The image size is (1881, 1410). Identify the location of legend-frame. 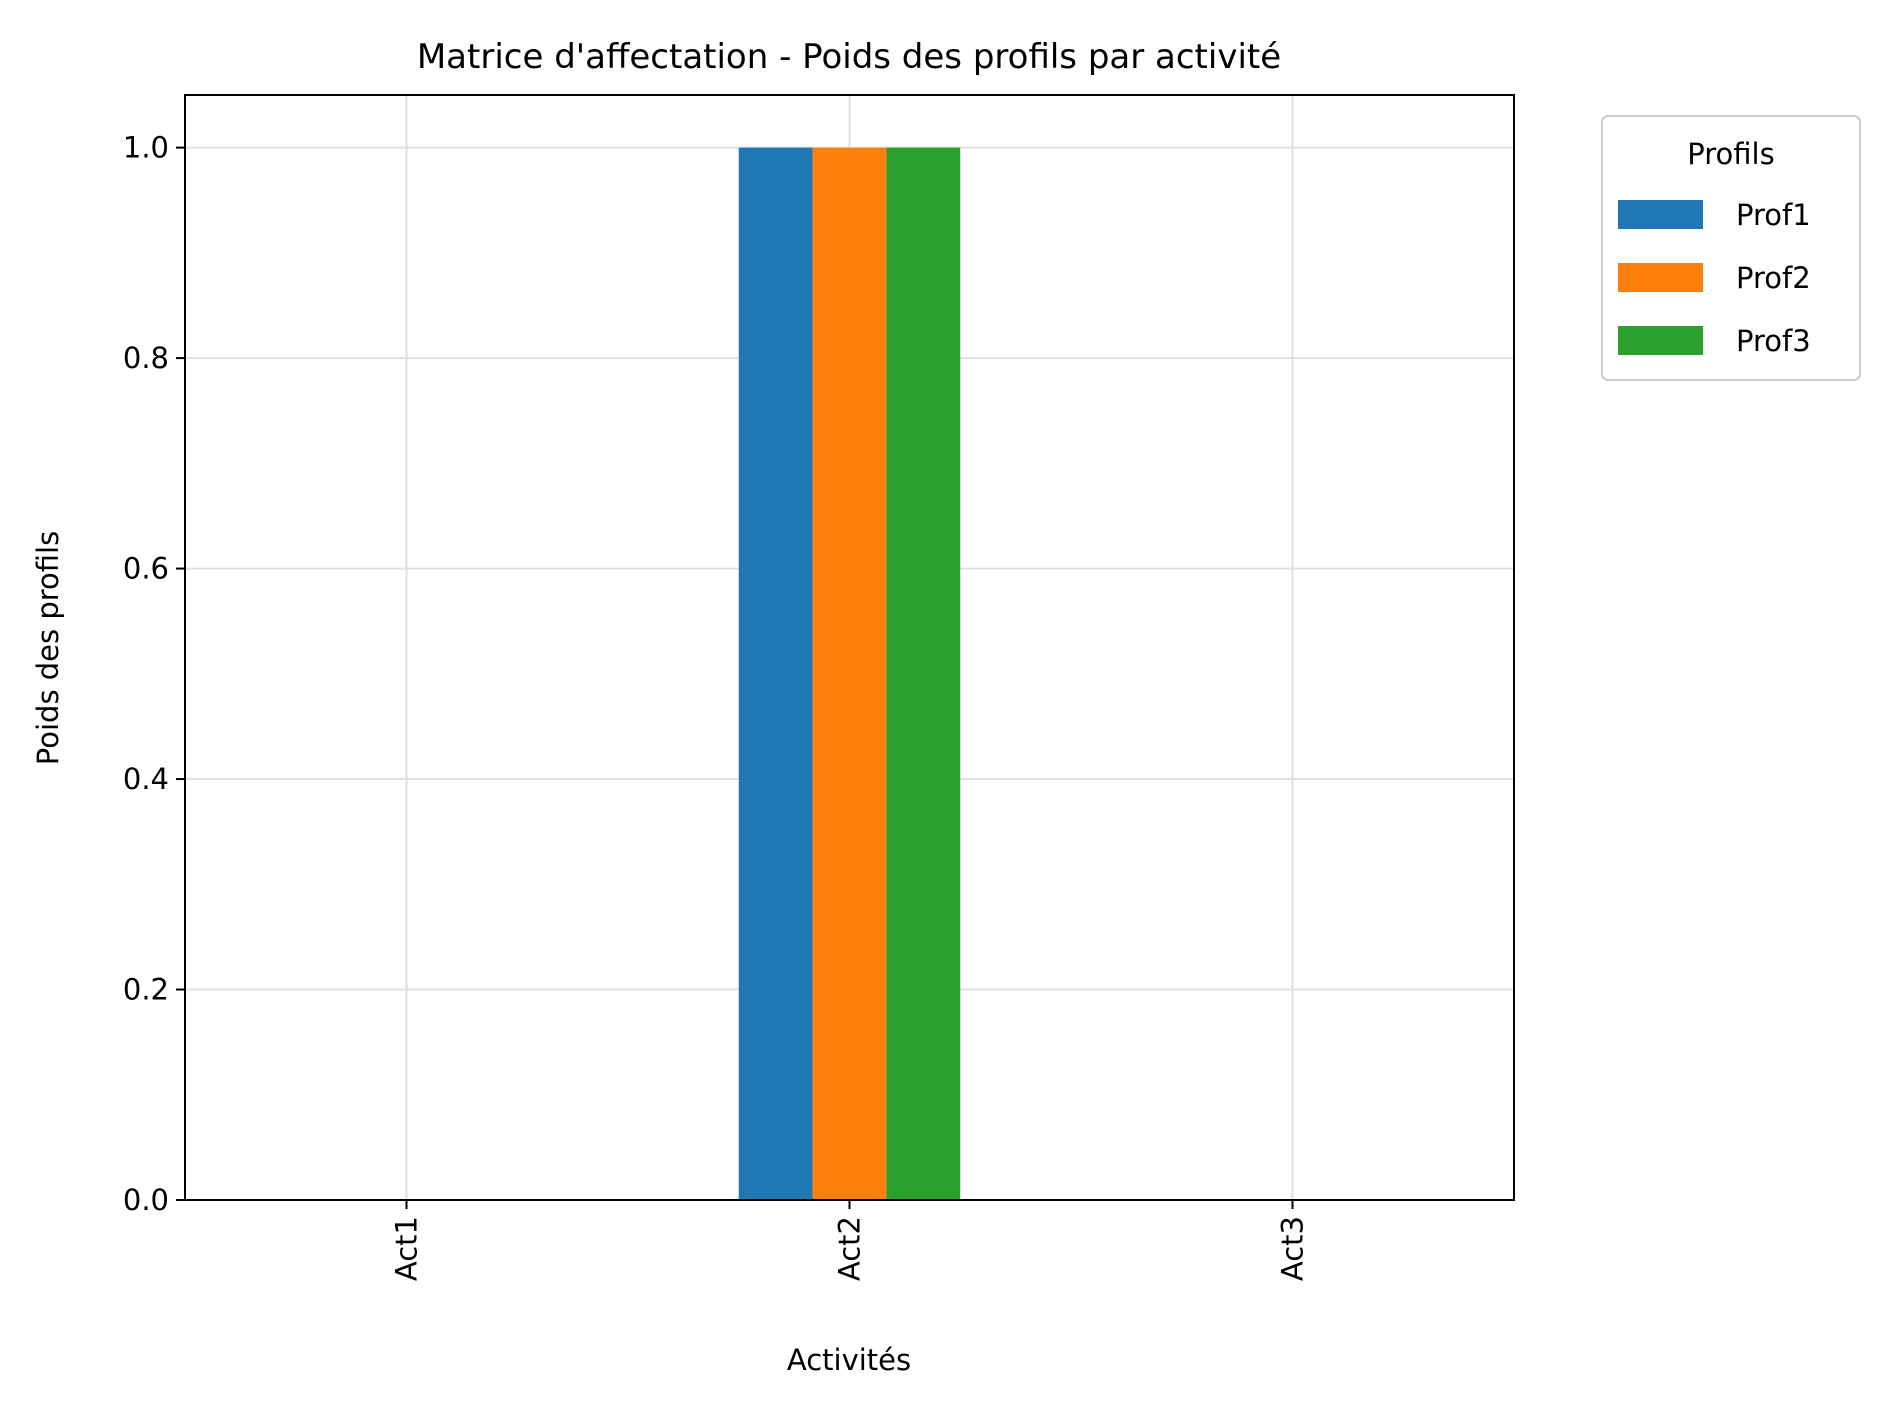
(1731, 248).